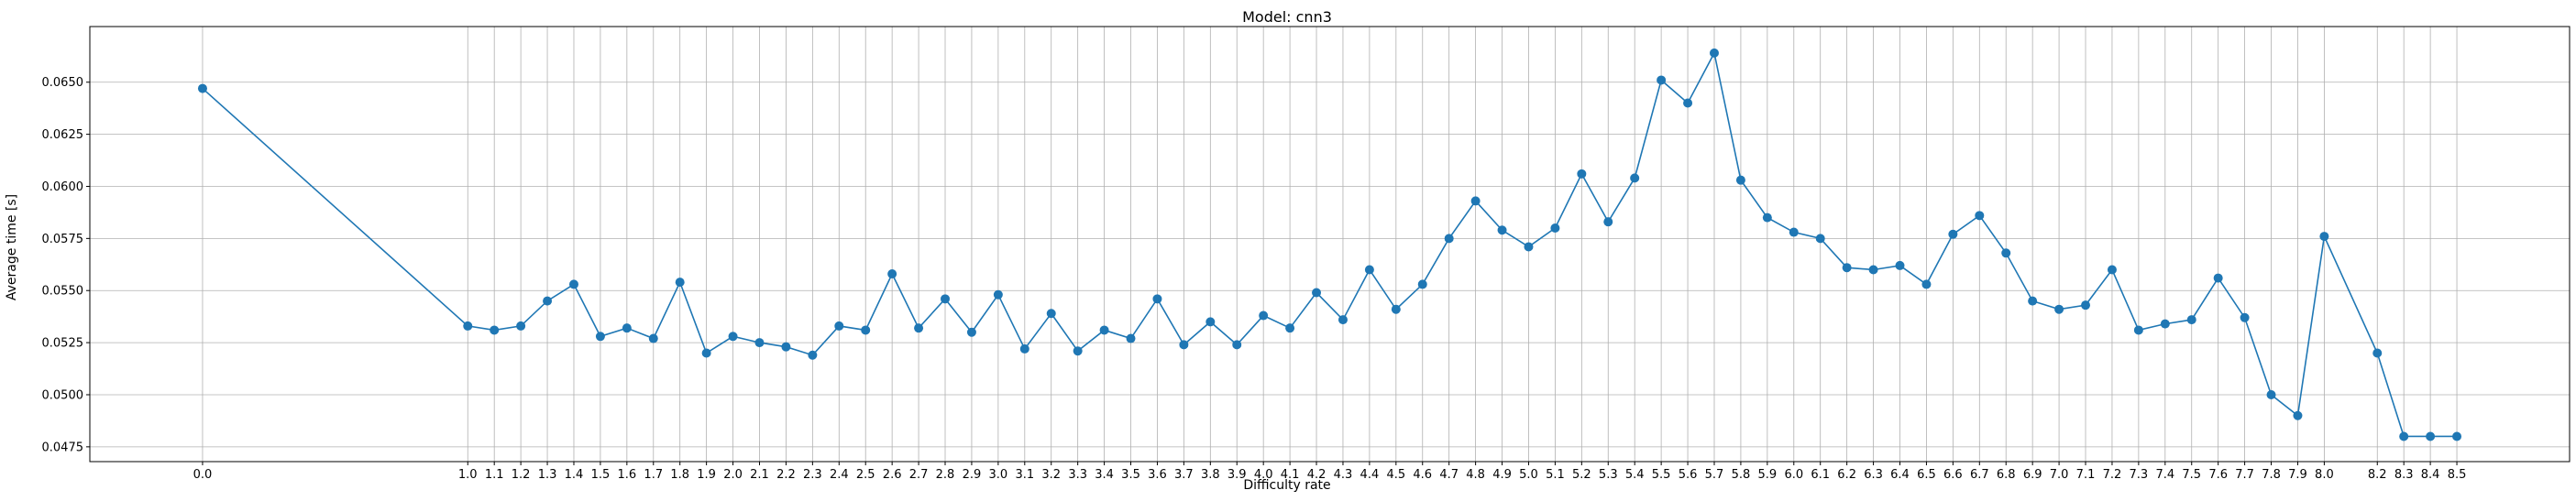 The height and width of the screenshot is (501, 2576). I want to click on x-tick-label: 2.0, so click(733, 475).